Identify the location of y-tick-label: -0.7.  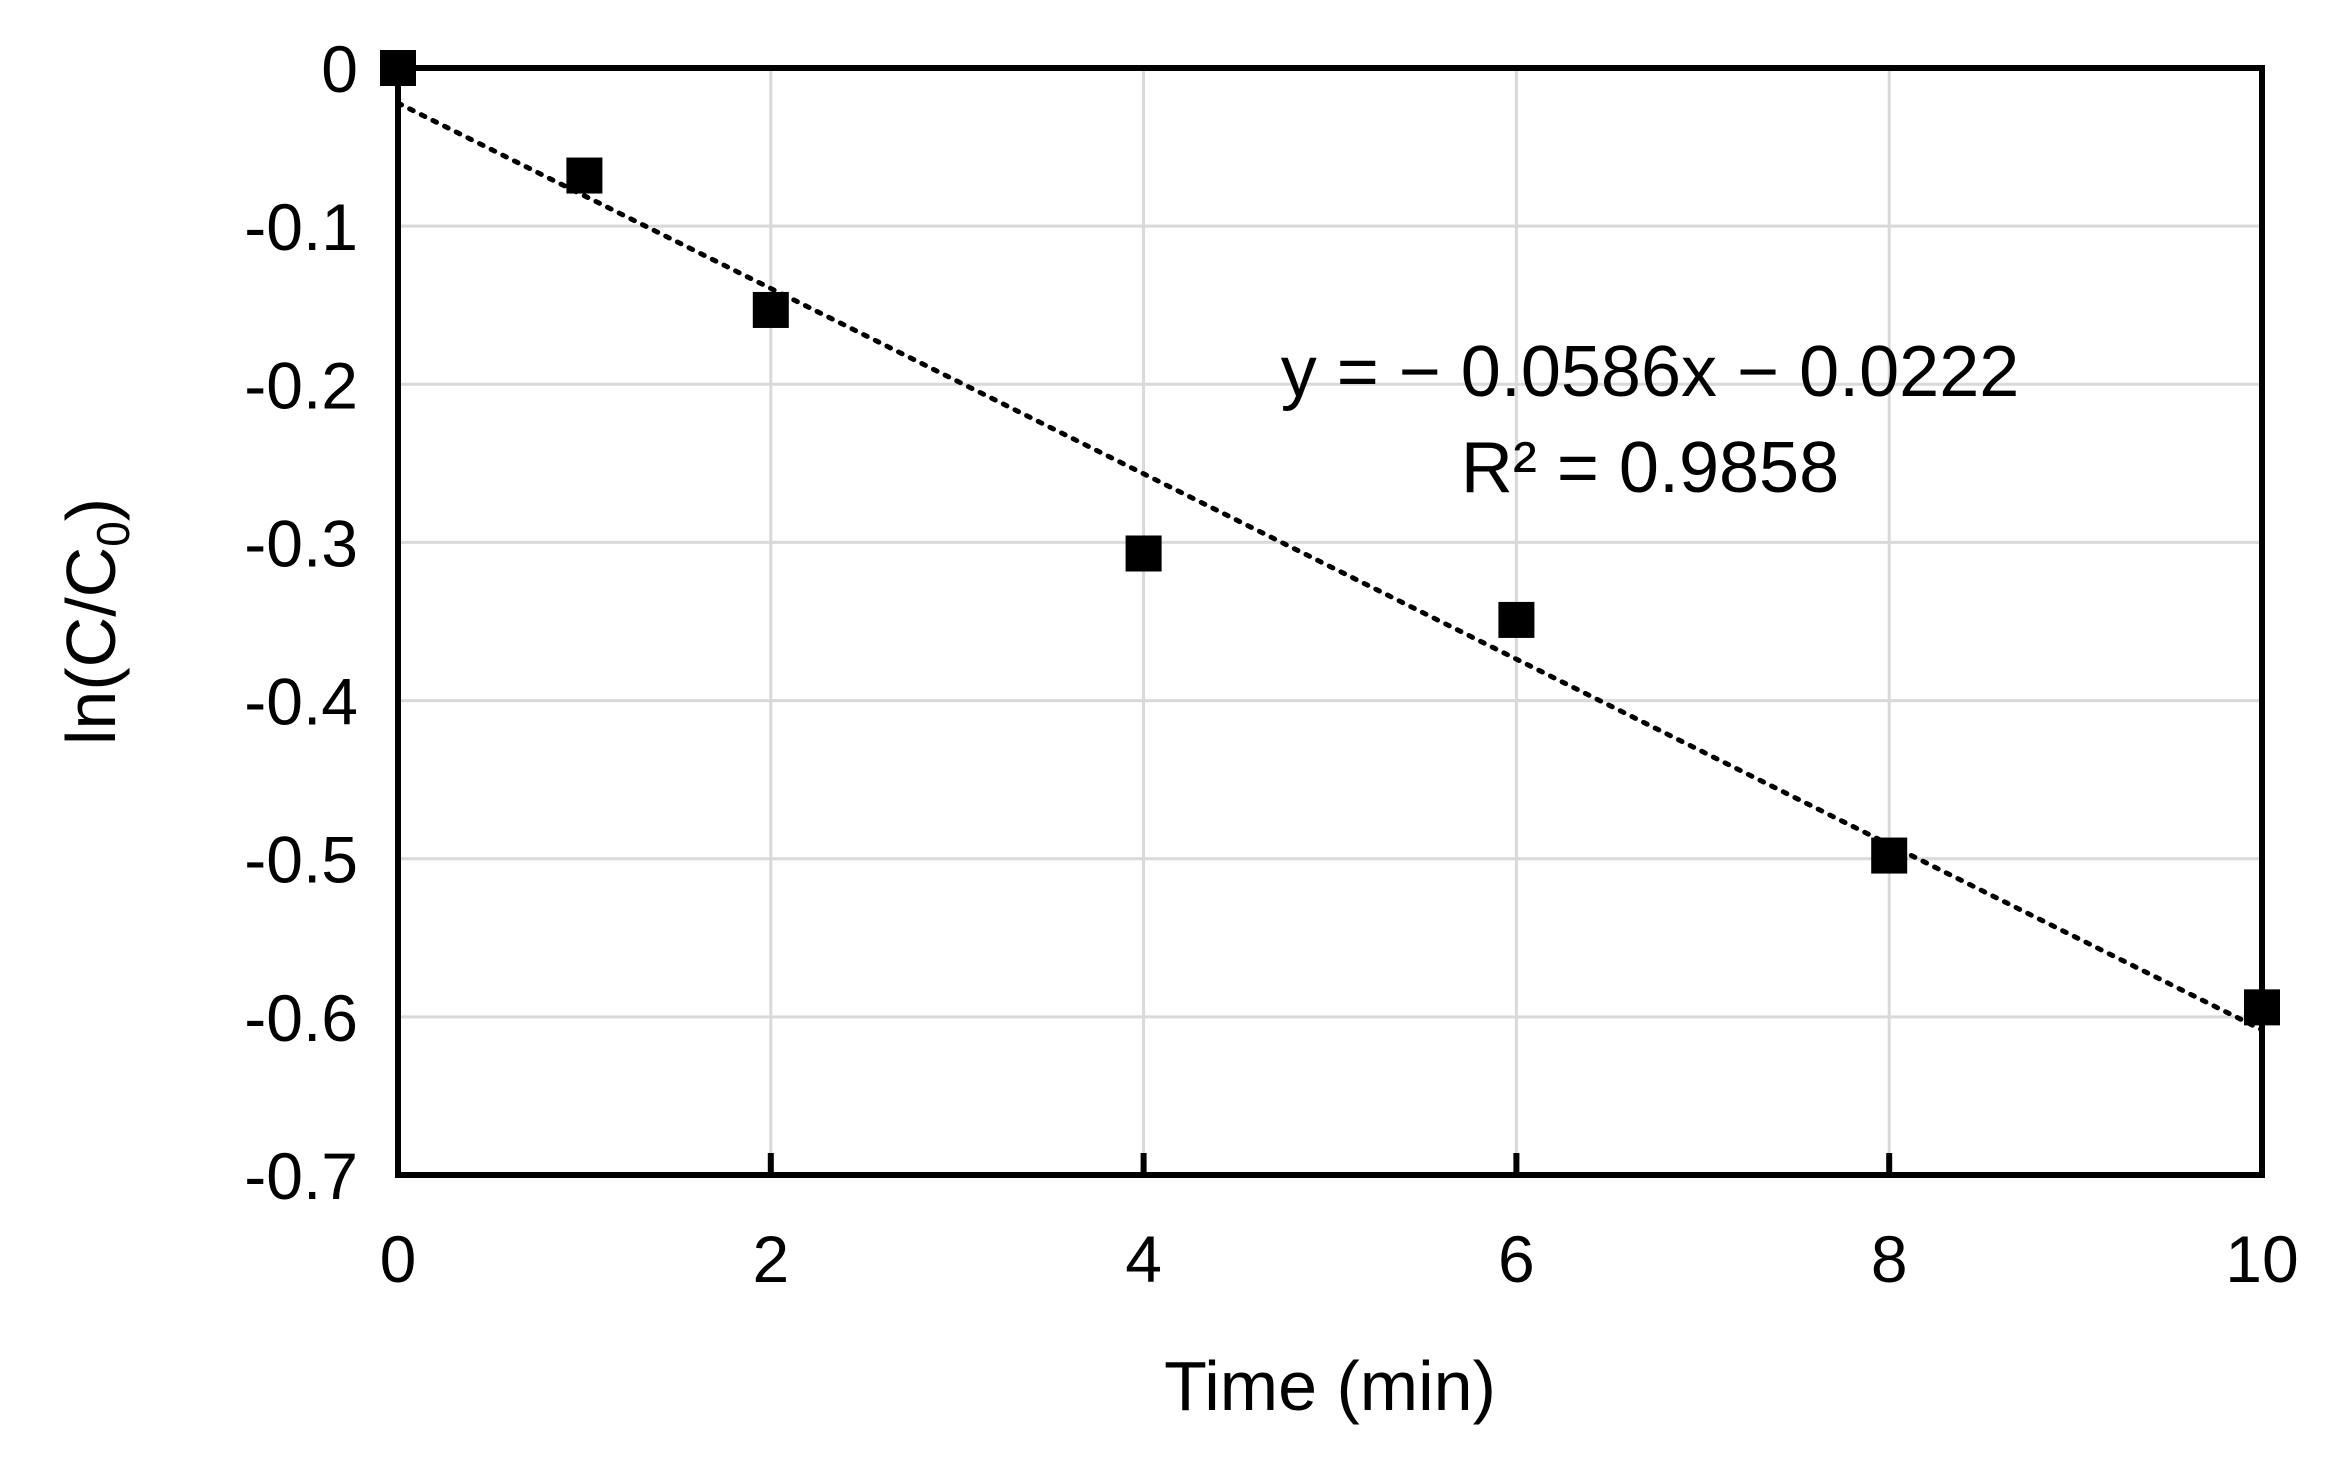
(301, 1176).